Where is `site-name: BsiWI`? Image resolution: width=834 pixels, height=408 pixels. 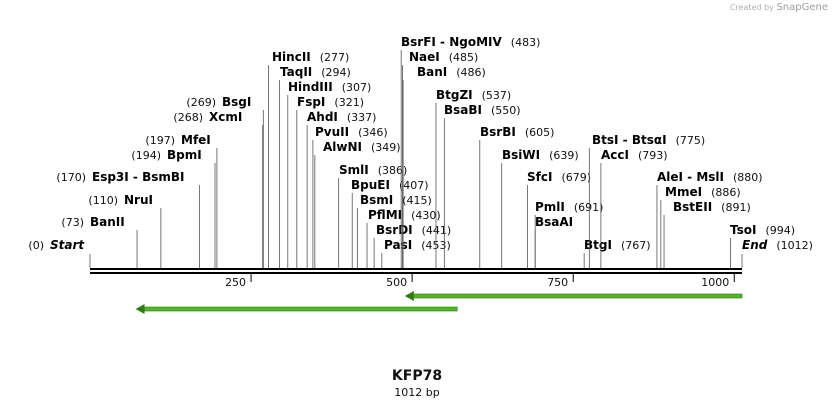
site-name: BsiWI is located at coordinates (521, 155).